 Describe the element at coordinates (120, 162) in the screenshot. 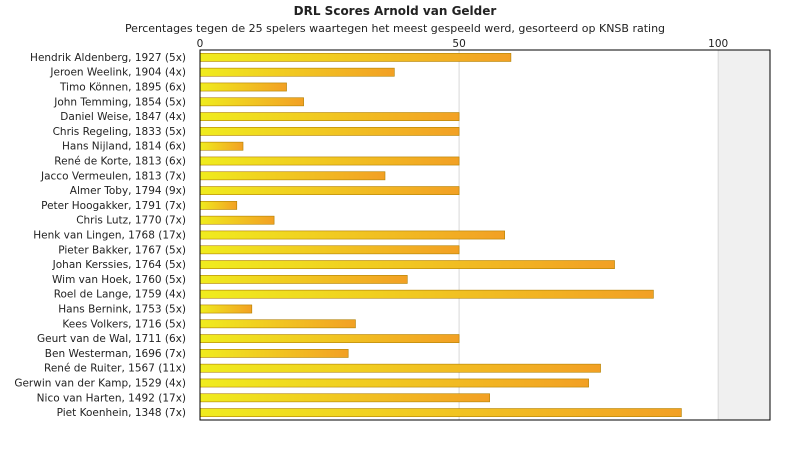

I see `category-label: René de Korte, 1813 (6x)` at that location.